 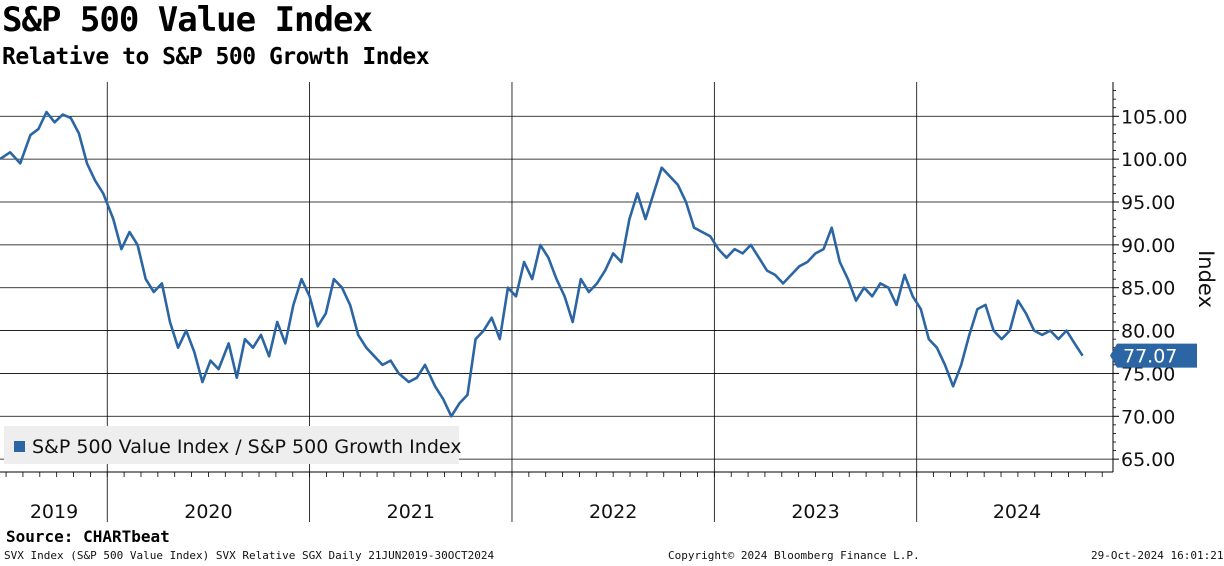 I want to click on y-tick-label: 70.00, so click(x=1148, y=417).